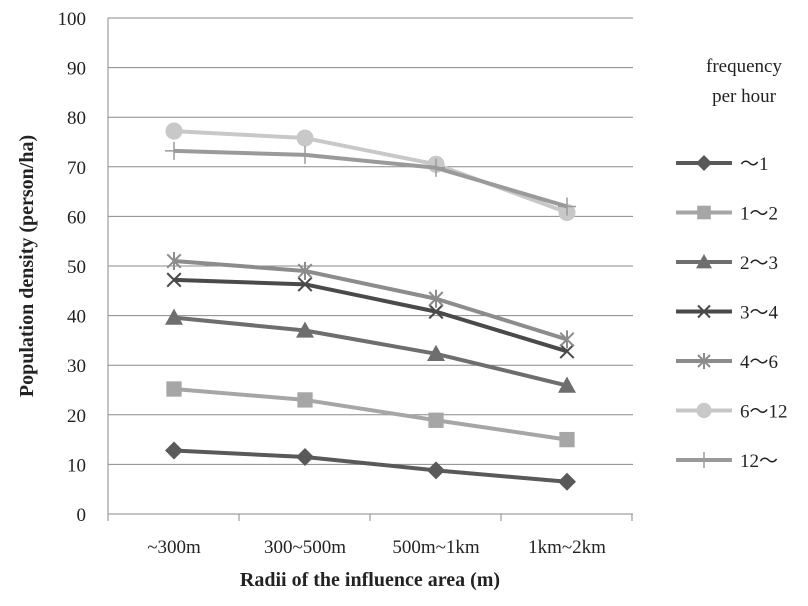  I want to click on y-tick-label: 20, so click(76, 416).